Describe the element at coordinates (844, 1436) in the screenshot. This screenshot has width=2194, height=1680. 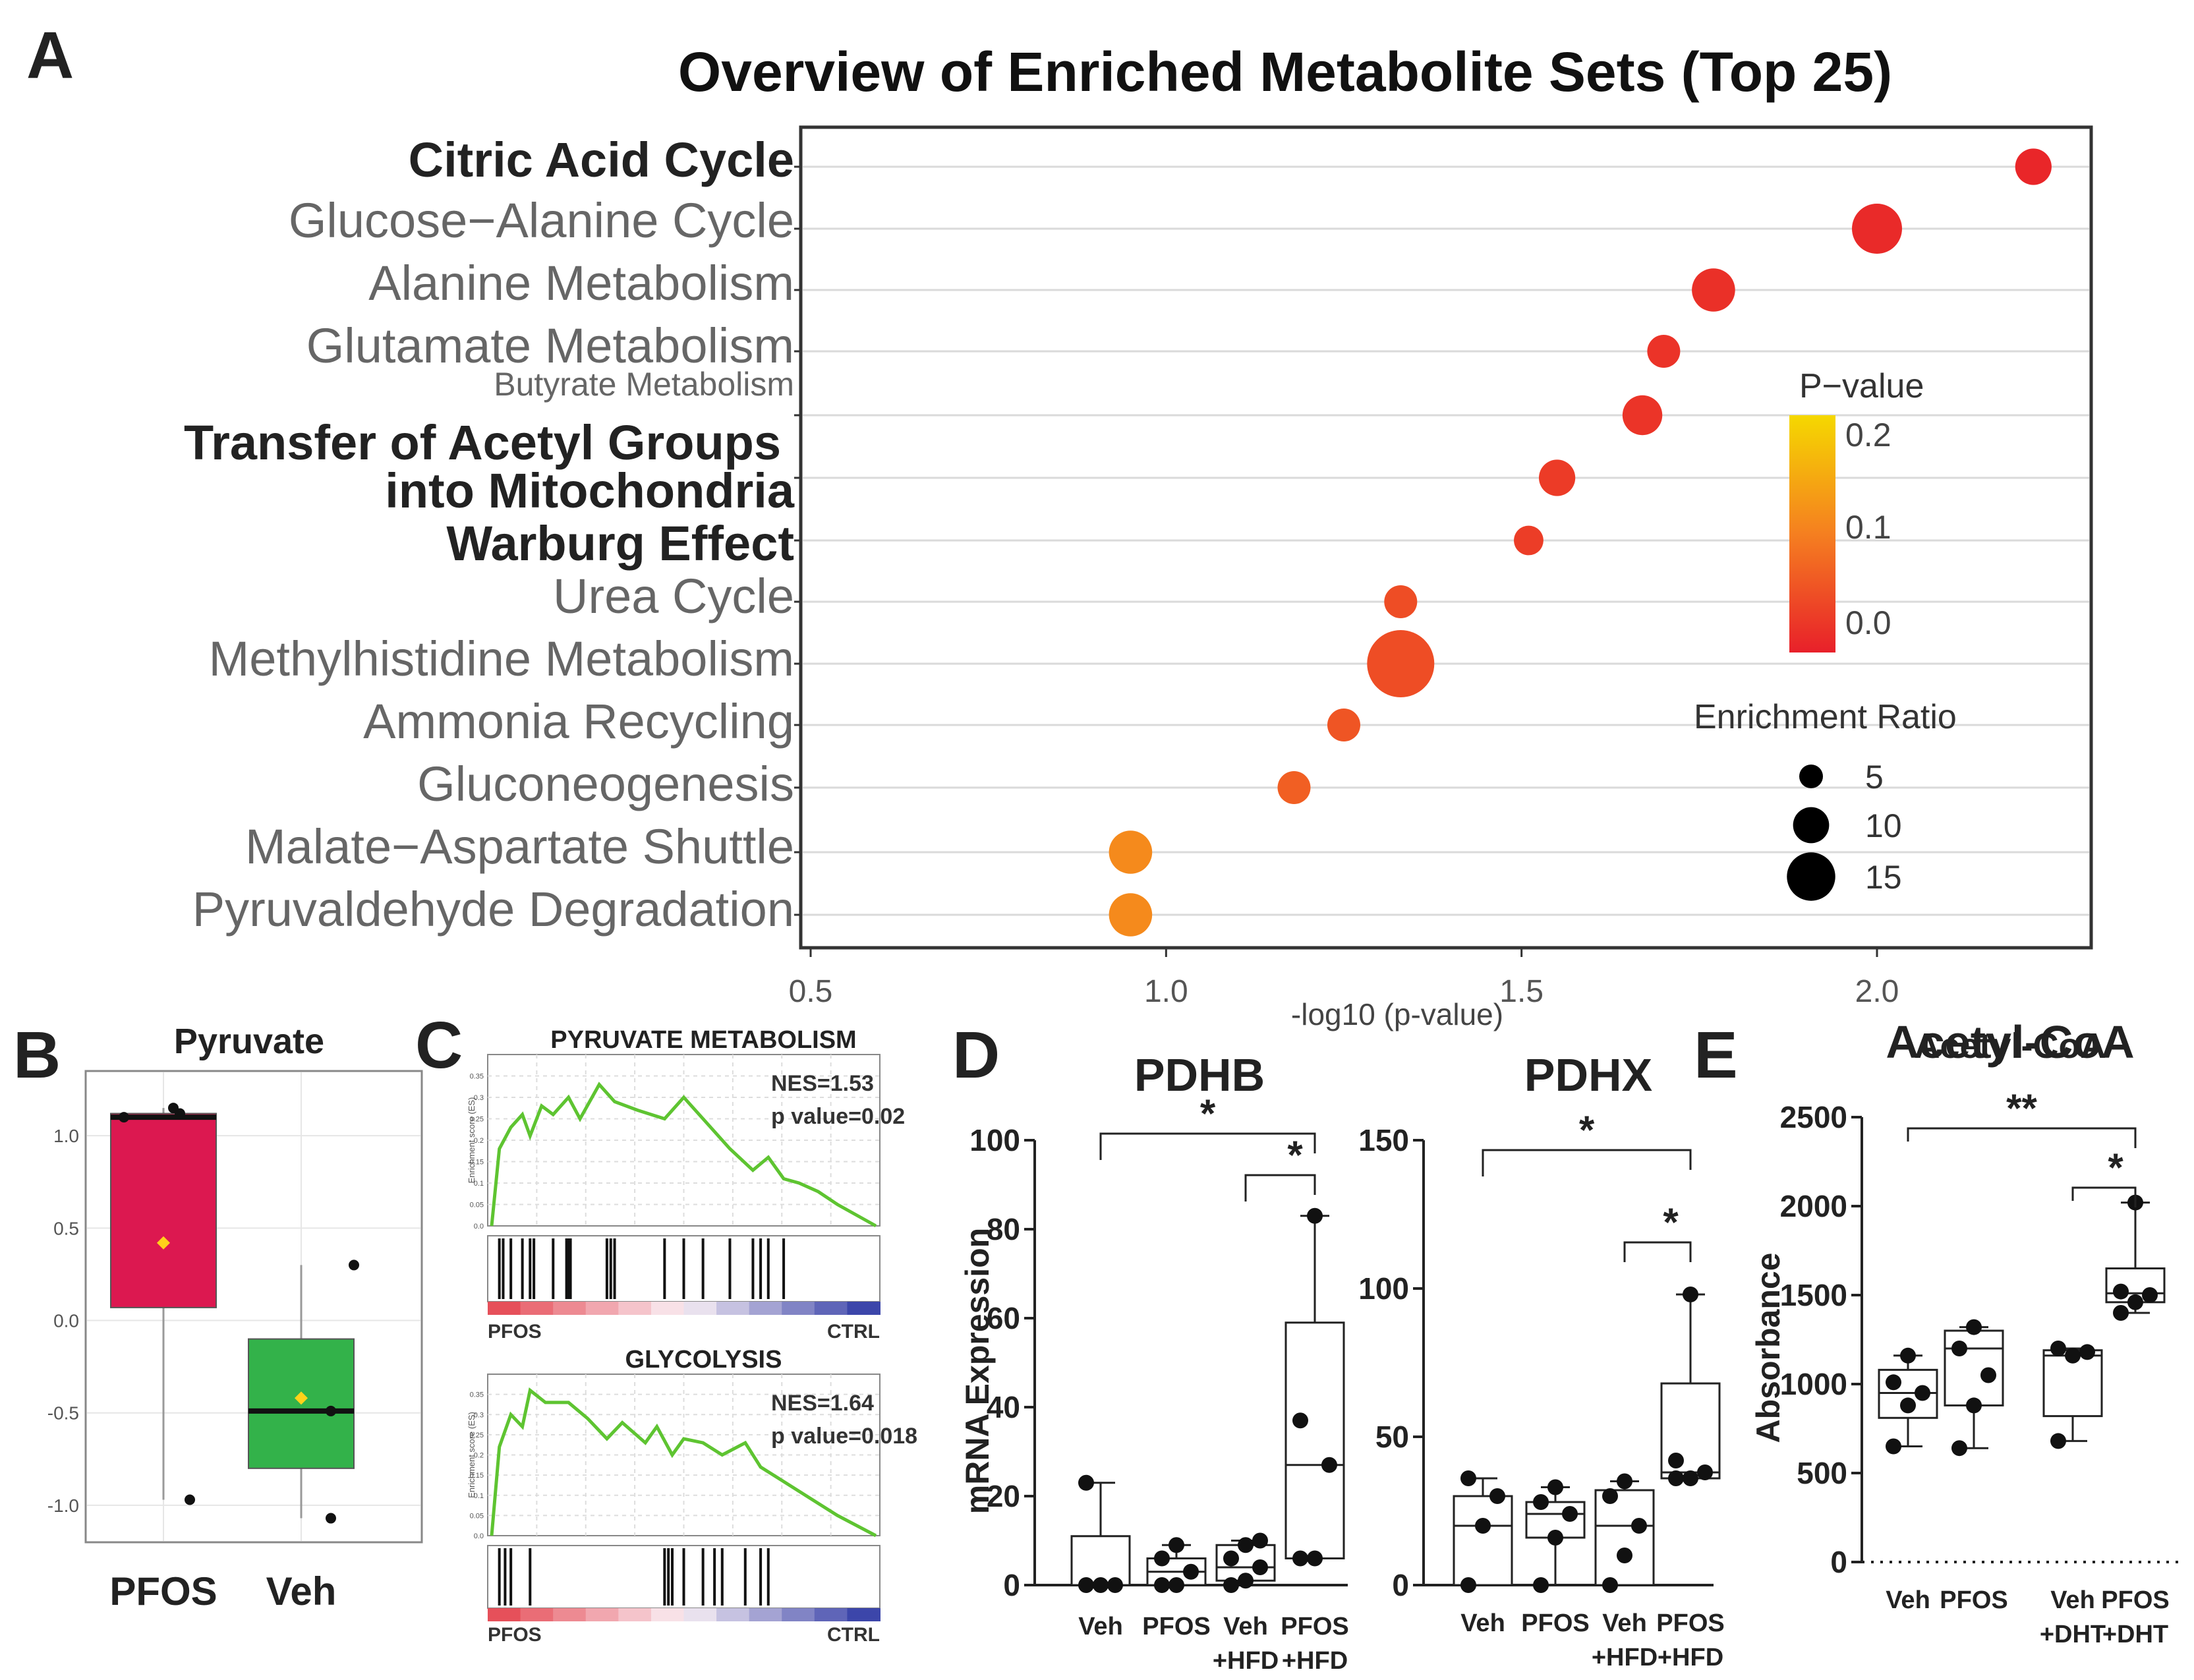
I see `gsea-pvalue: p value=0.018` at that location.